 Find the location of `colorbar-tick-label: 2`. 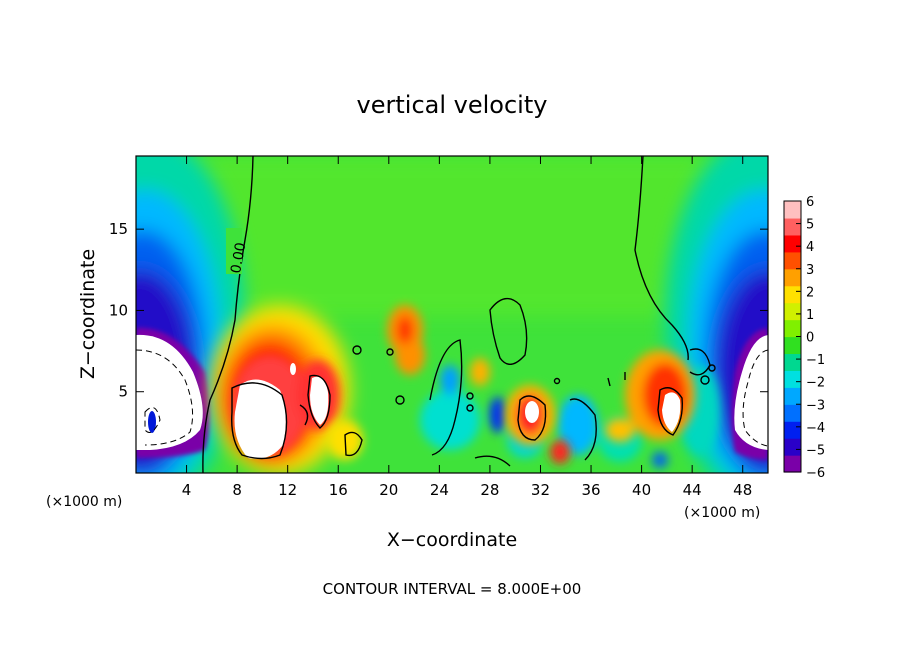

colorbar-tick-label: 2 is located at coordinates (810, 292).